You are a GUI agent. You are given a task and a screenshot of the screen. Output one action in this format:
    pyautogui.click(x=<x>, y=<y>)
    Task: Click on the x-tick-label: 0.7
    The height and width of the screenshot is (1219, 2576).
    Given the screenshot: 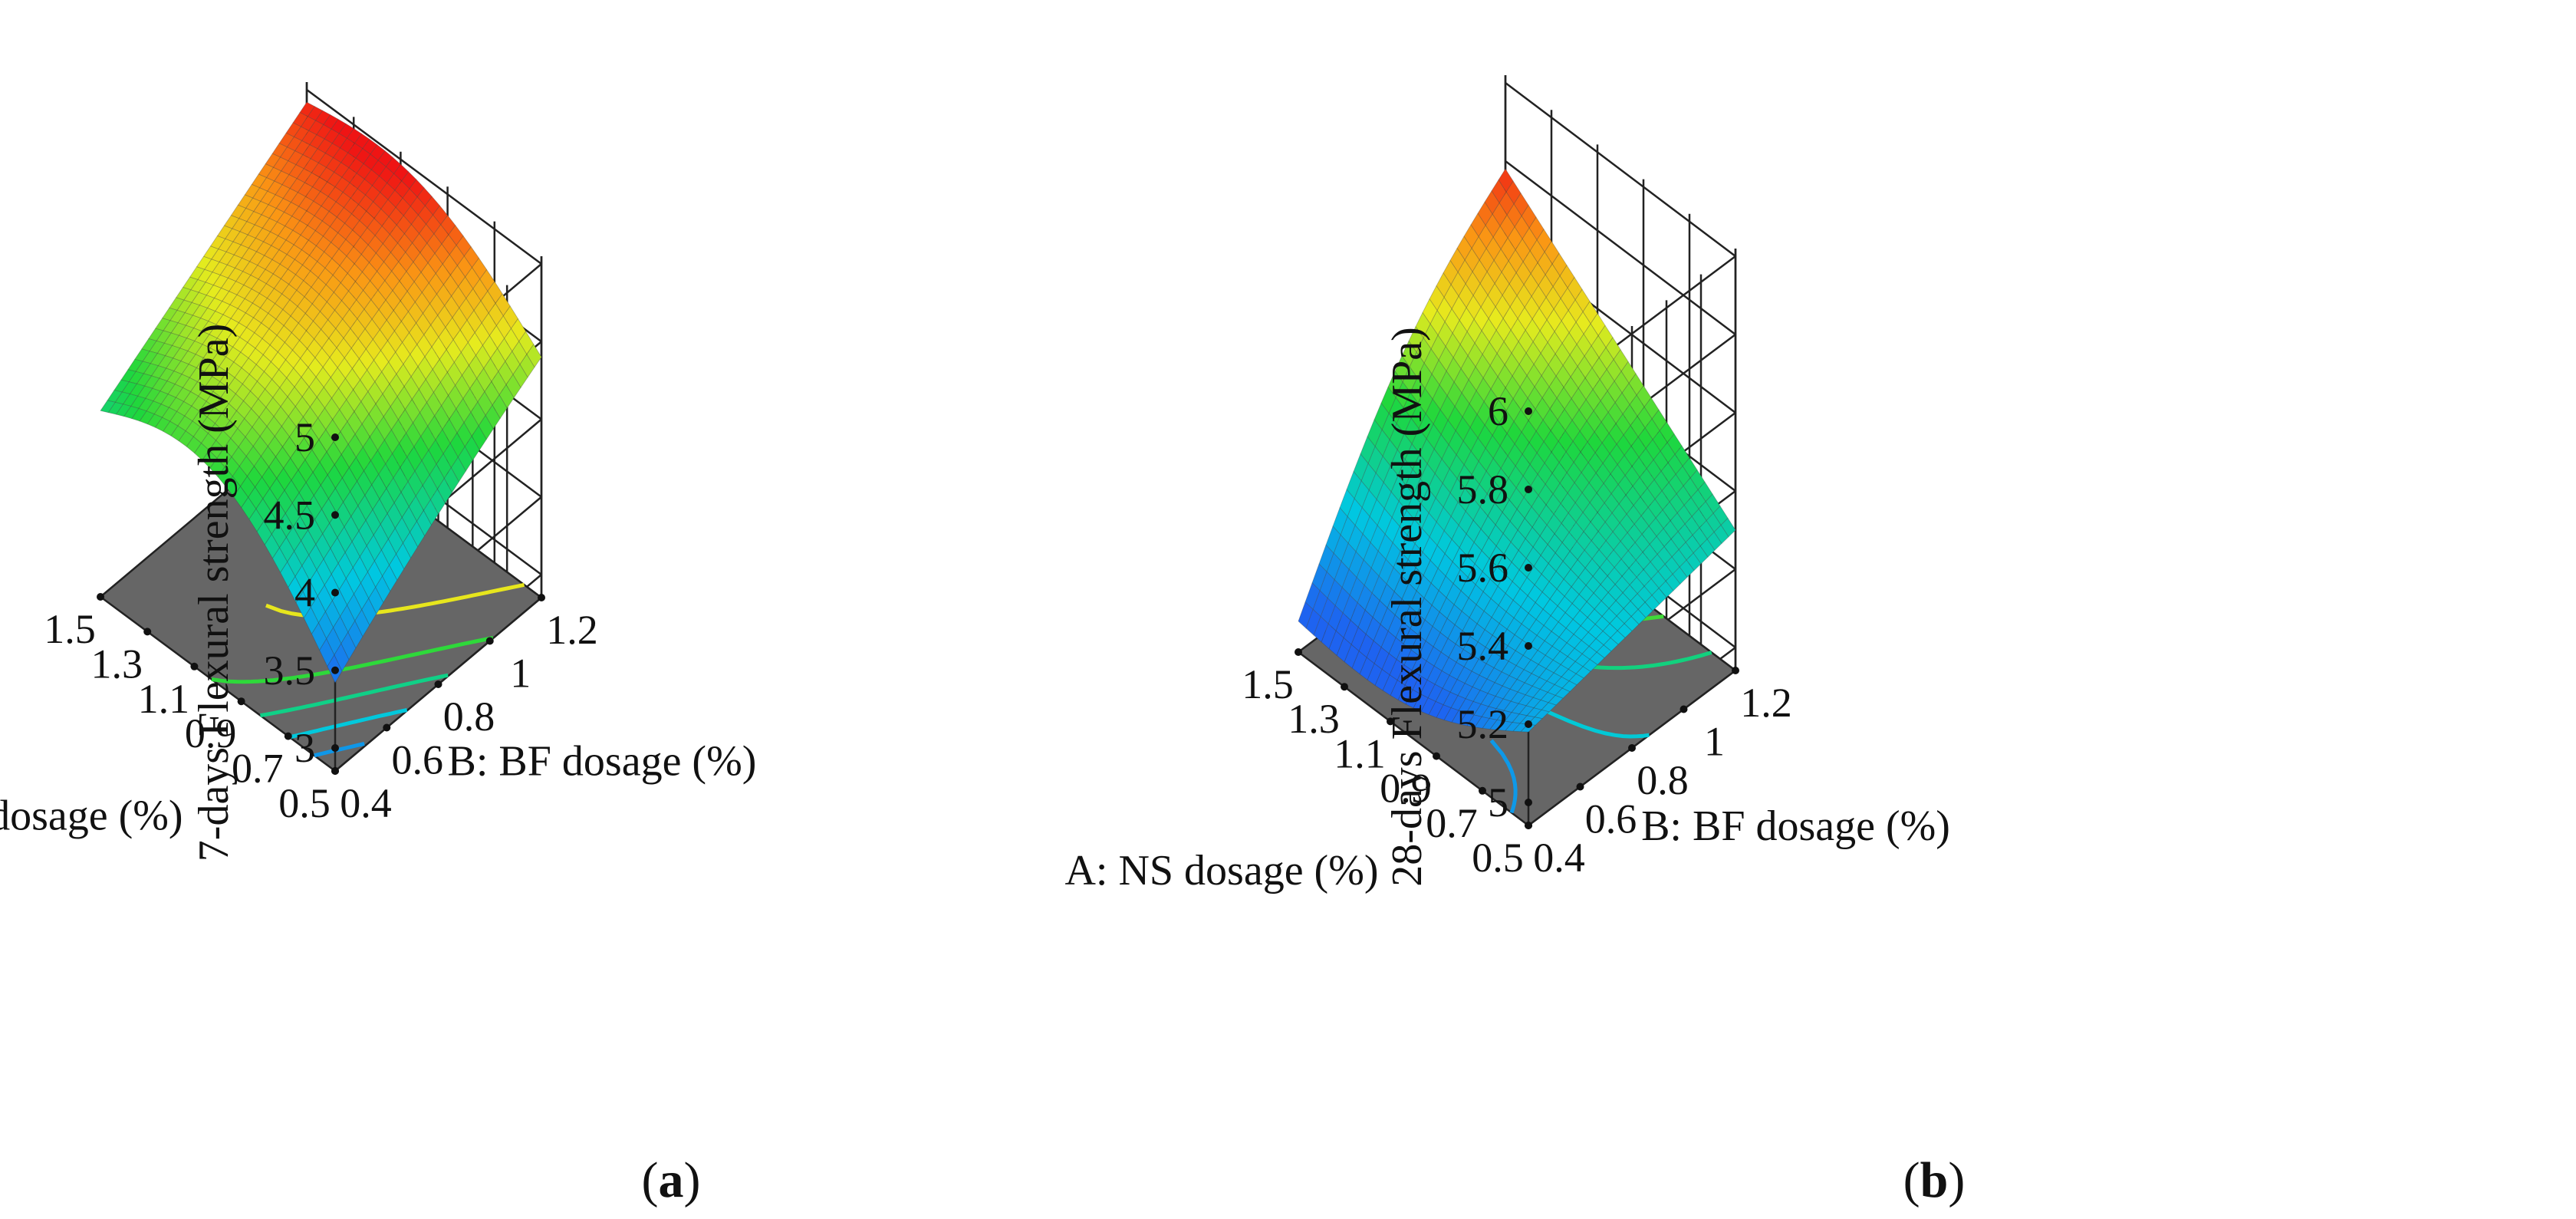 What is the action you would take?
    pyautogui.click(x=258, y=769)
    